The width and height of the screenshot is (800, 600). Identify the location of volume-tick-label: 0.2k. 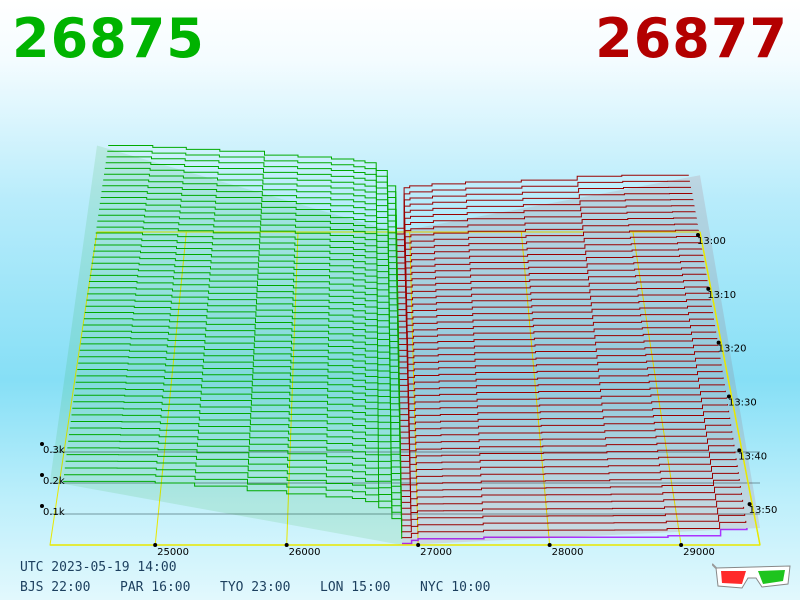
(54, 481).